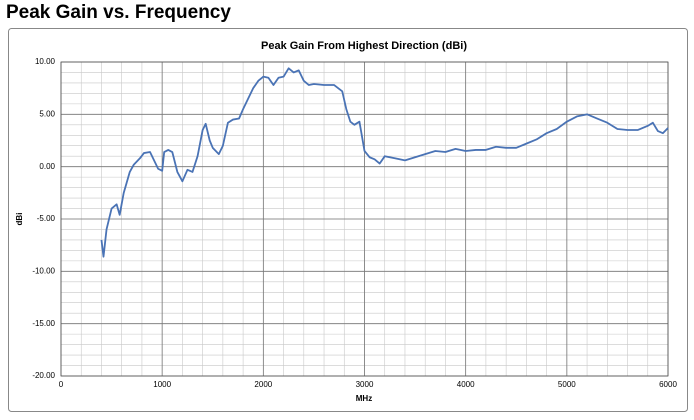 The image size is (694, 420). What do you see at coordinates (567, 384) in the screenshot?
I see `x-tick-label: 5000` at bounding box center [567, 384].